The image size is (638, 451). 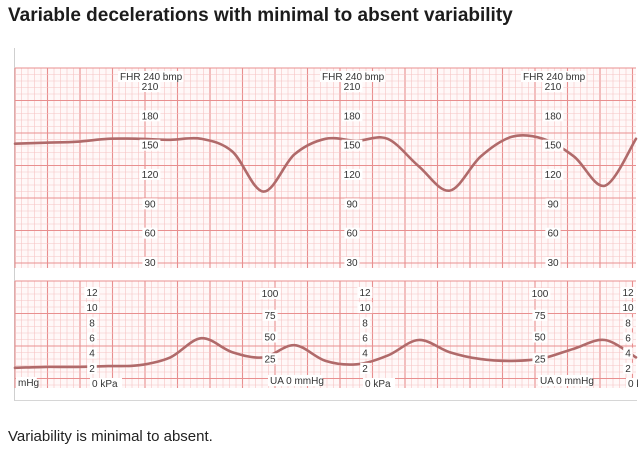 I want to click on ua-kpa-tick-label: 12, so click(x=628, y=293).